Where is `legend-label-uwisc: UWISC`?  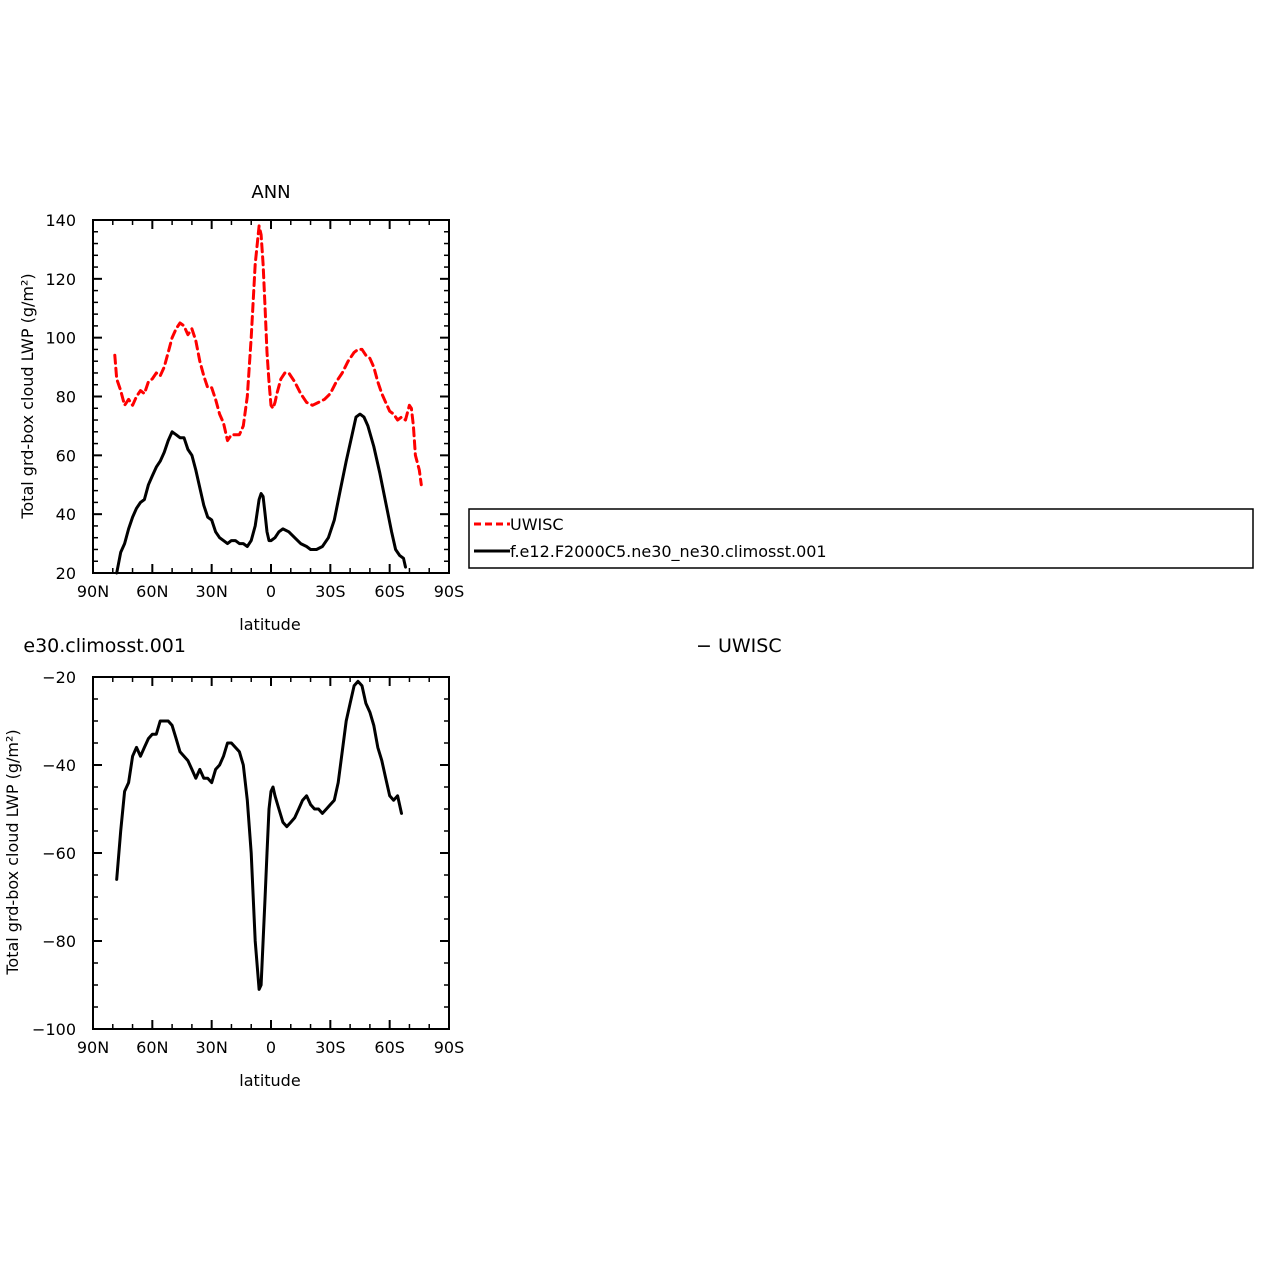
legend-label-uwisc: UWISC is located at coordinates (537, 524).